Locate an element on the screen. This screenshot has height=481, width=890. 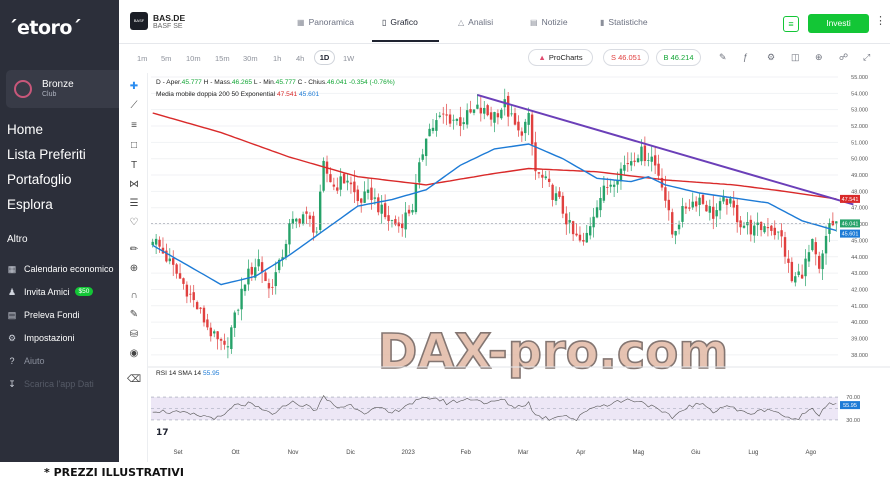
legend-change: -0.354 (-0.76%) is located at coordinates (372, 82).